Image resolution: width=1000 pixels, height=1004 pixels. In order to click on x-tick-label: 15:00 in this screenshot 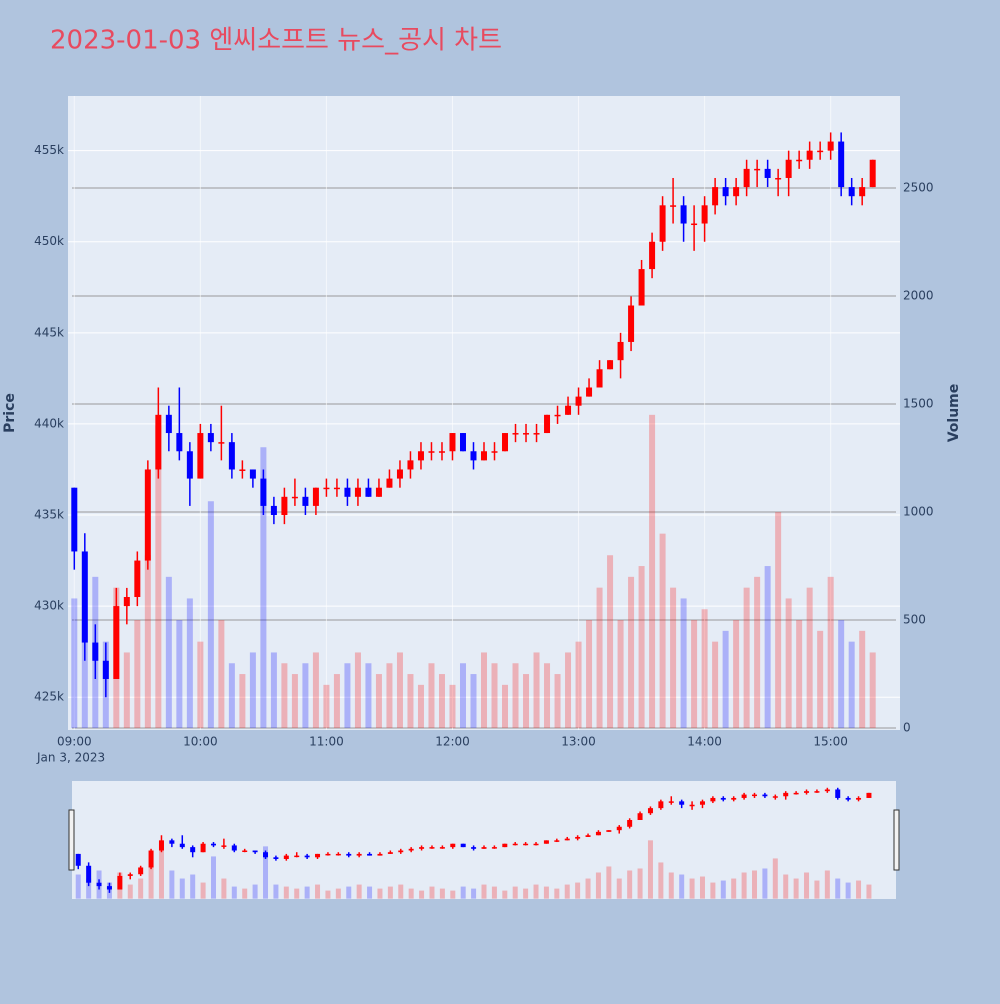, I will do `click(830, 742)`.